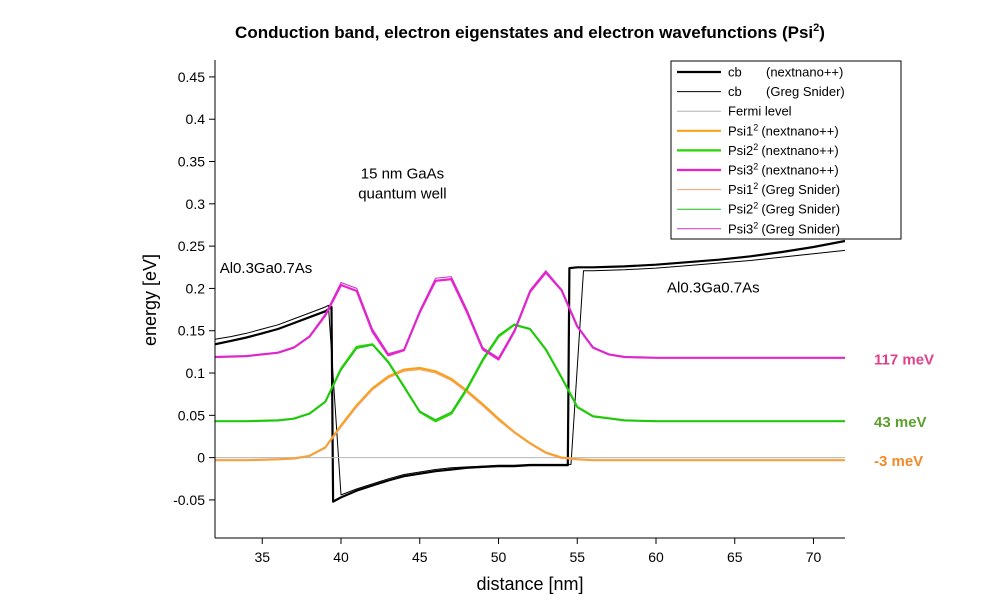 The image size is (1000, 600). Describe the element at coordinates (784, 189) in the screenshot. I see `legend-entry: Psi12 (Greg Snider)` at that location.